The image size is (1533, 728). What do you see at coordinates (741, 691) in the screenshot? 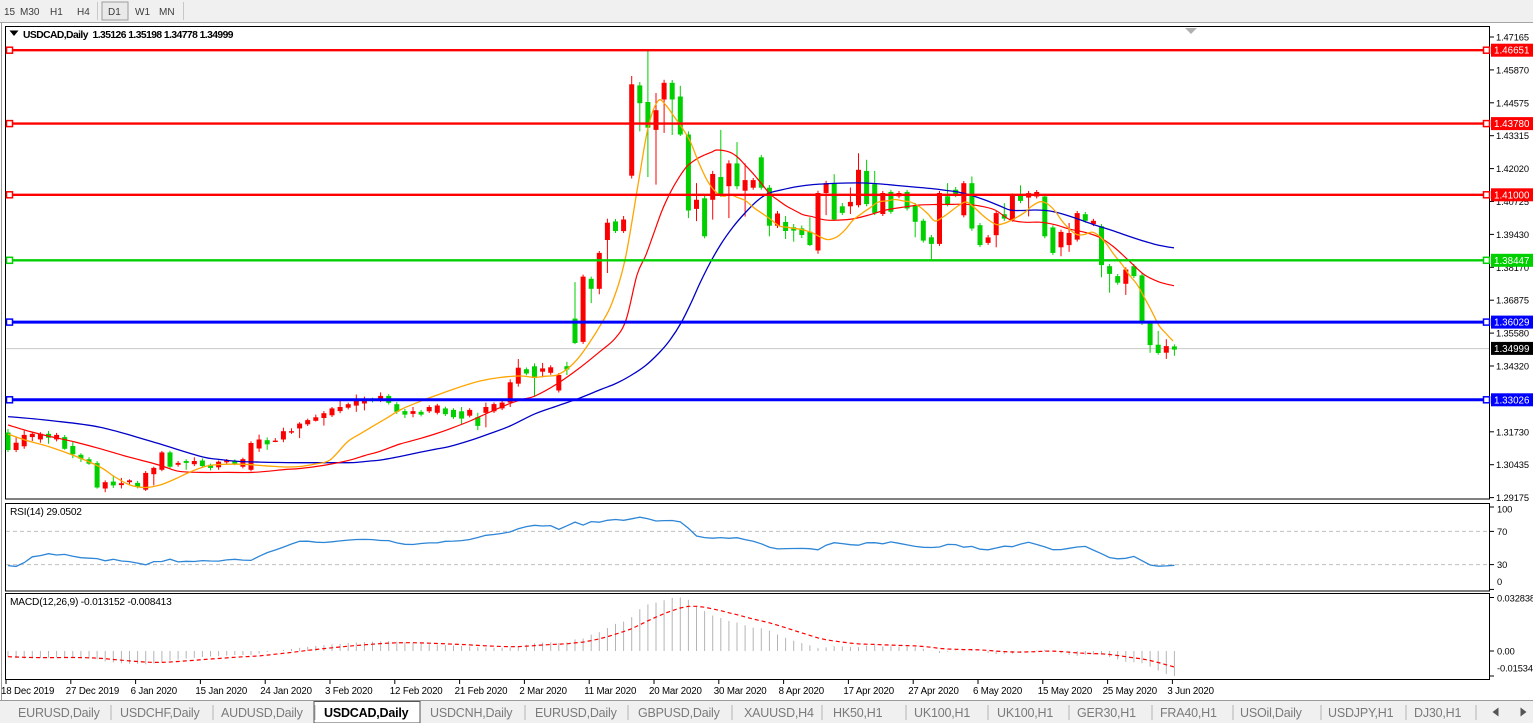
I see `svg-text: 30 Mar 2020` at bounding box center [741, 691].